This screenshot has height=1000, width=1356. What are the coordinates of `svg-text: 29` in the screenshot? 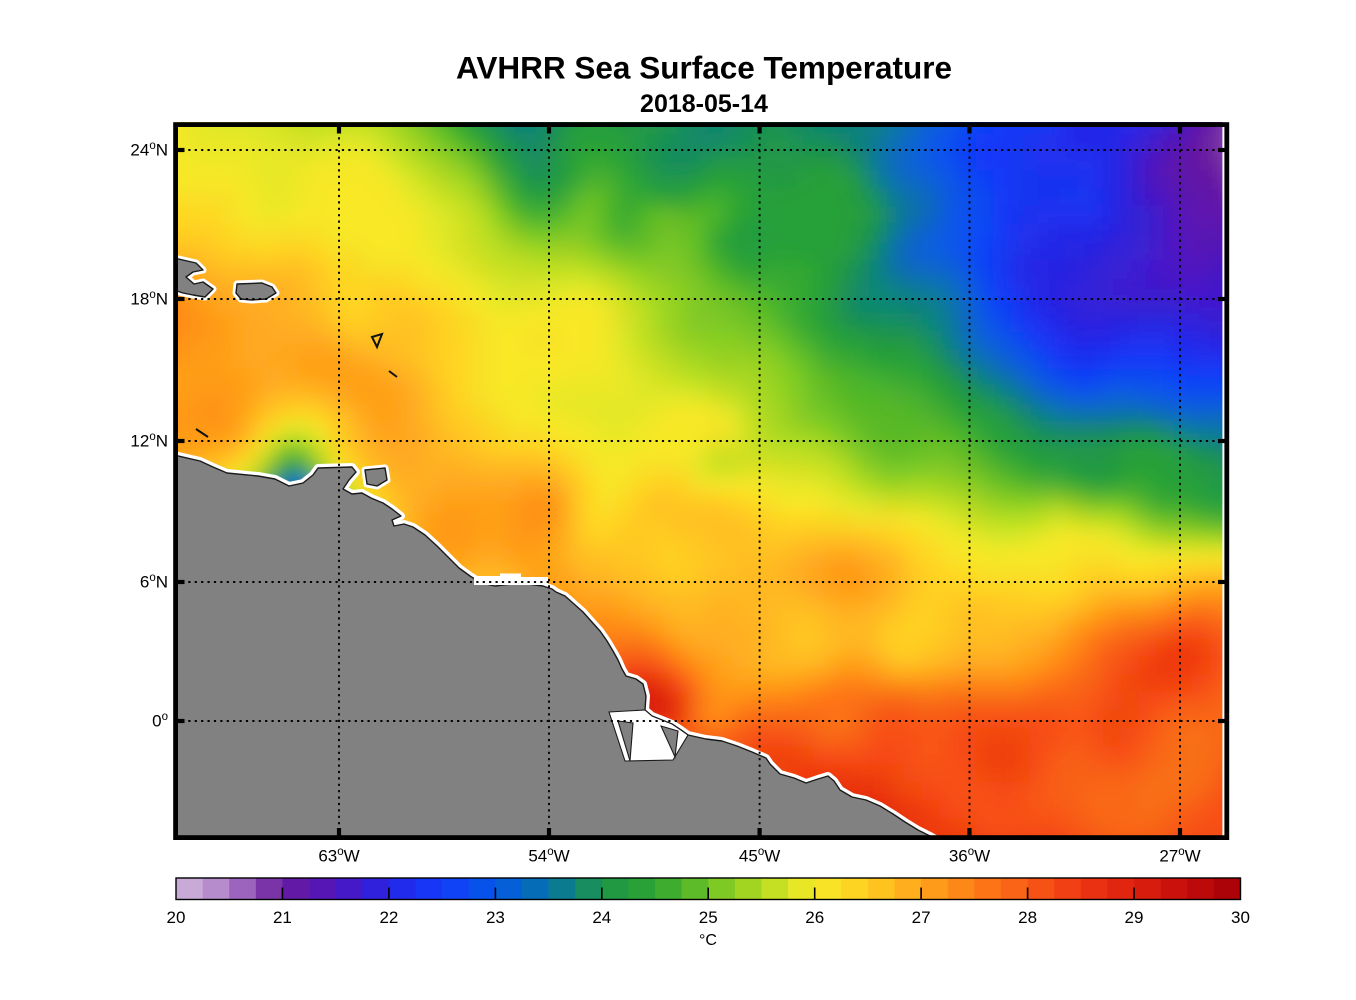 It's located at (1134, 917).